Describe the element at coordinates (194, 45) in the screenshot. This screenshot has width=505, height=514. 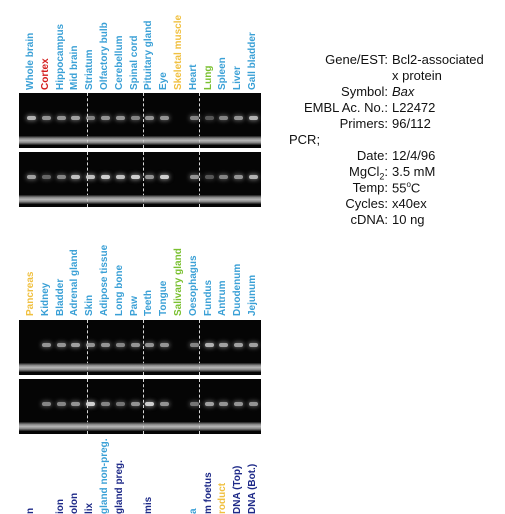
I see `tissue-label: Heart` at that location.